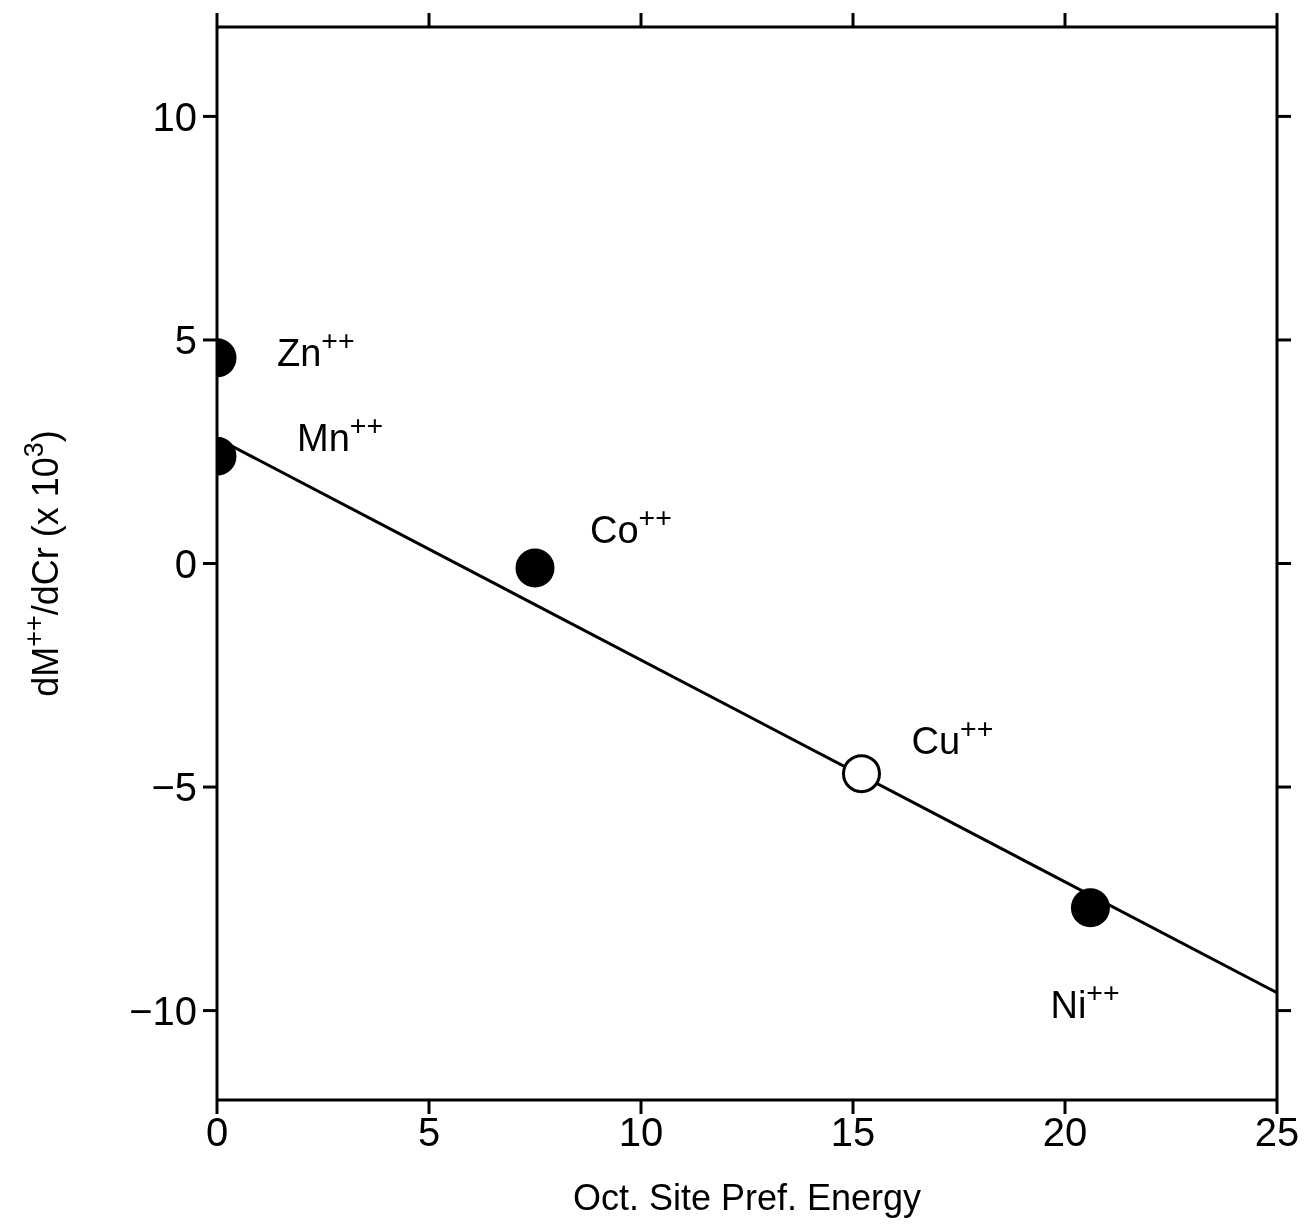  What do you see at coordinates (174, 116) in the screenshot?
I see `y-tick-label: 10` at bounding box center [174, 116].